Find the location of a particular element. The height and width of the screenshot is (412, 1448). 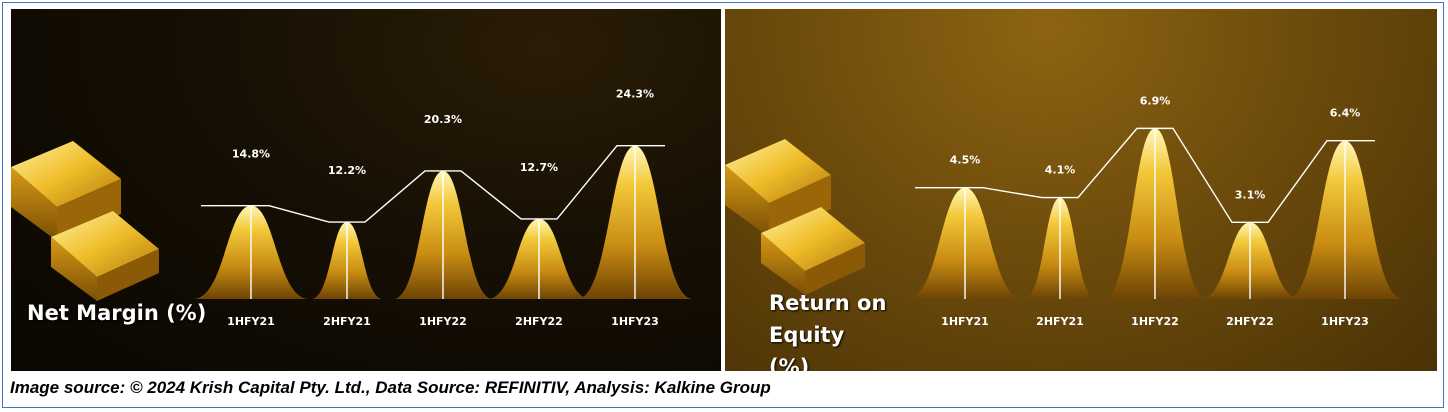

data-label: 6.4% is located at coordinates (1345, 113).